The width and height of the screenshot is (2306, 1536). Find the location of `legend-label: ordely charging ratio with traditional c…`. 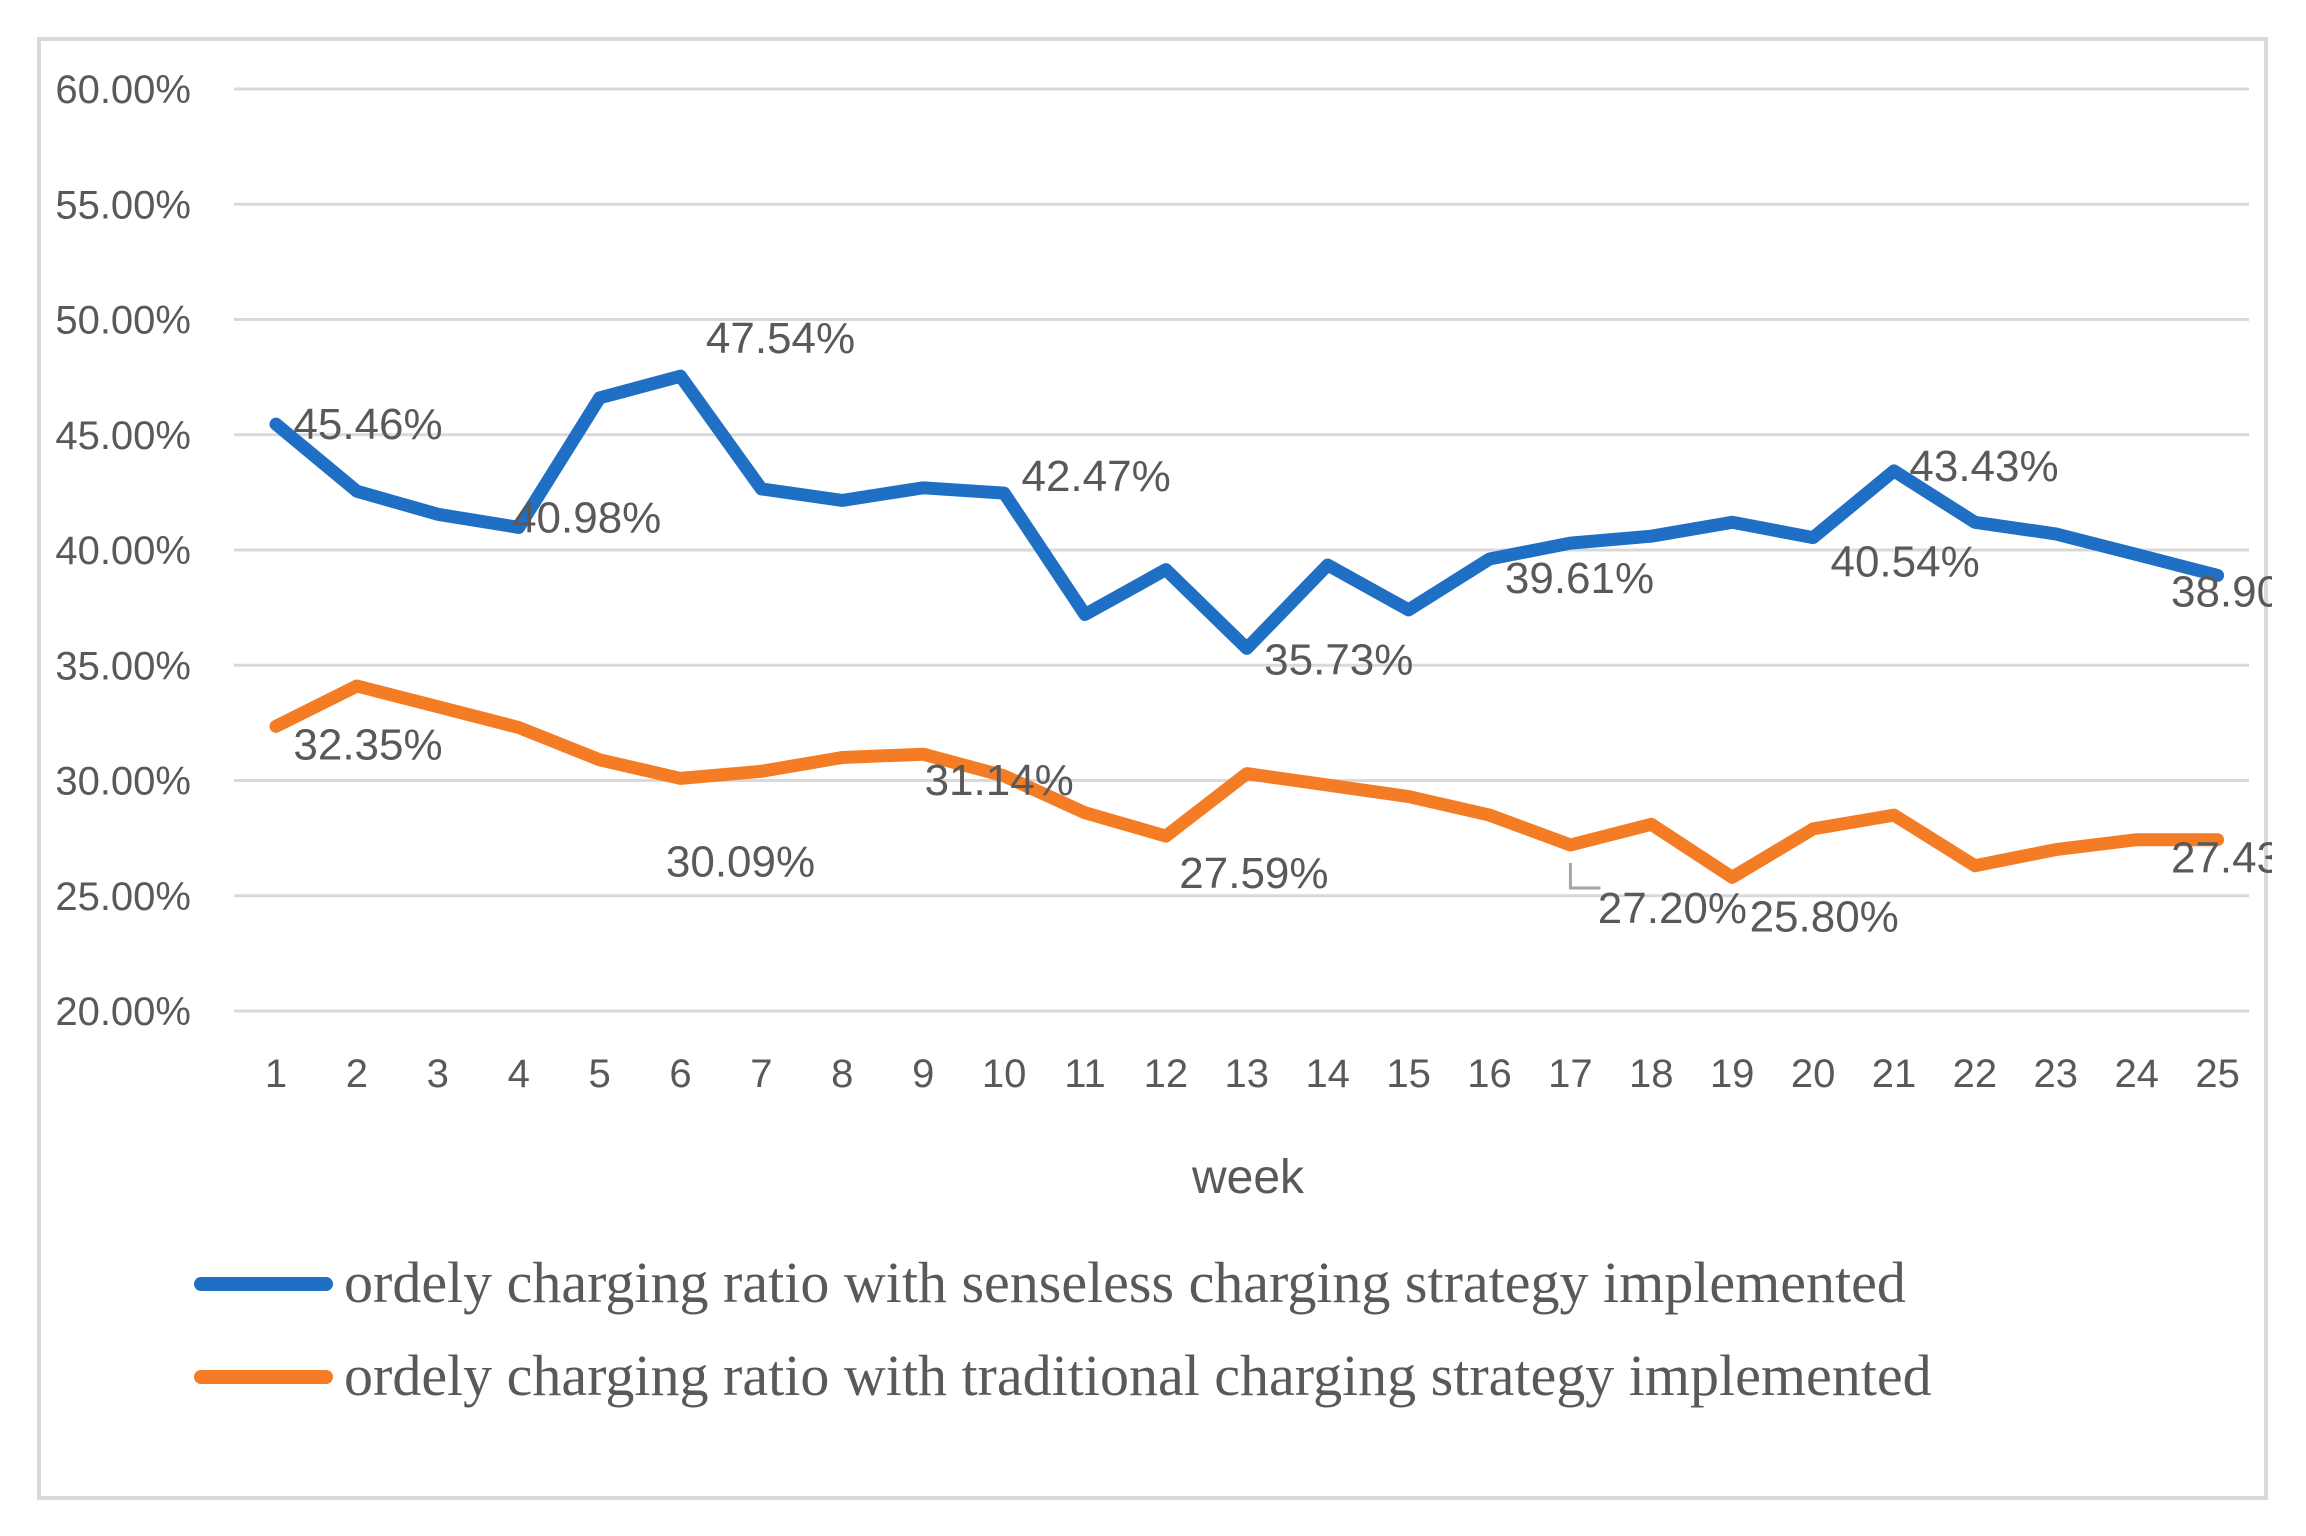

legend-label: ordely charging ratio with traditional c… is located at coordinates (1138, 1375).